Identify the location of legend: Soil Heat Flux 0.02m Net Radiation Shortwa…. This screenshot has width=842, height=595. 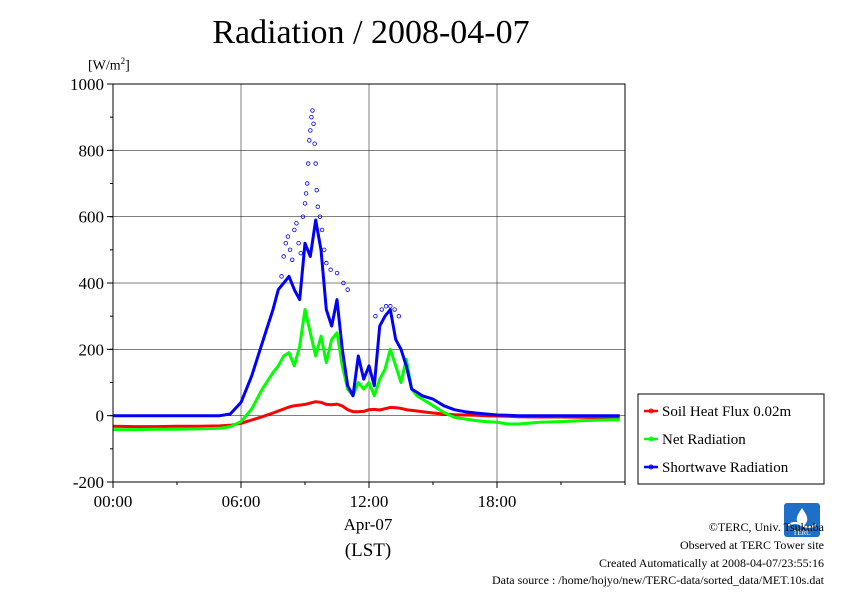
(731, 439).